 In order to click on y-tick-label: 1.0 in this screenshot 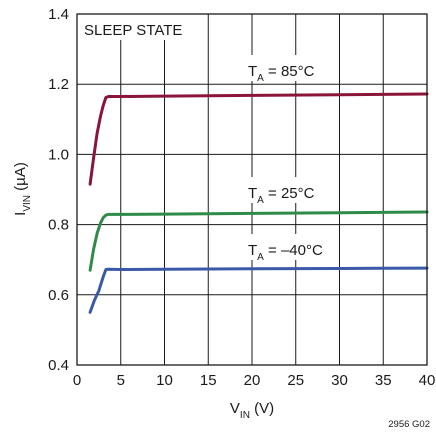, I will do `click(58, 154)`.